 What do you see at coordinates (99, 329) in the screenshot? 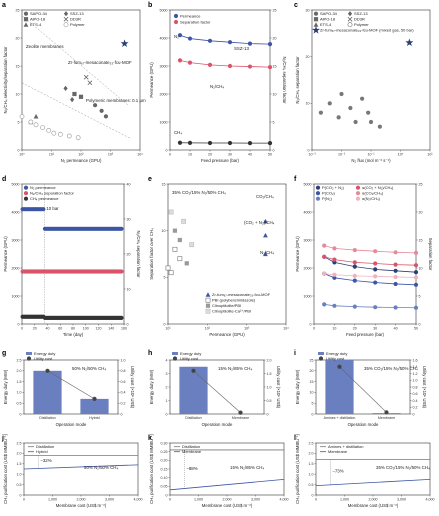
I see `x-tick-label: 120` at bounding box center [99, 329].